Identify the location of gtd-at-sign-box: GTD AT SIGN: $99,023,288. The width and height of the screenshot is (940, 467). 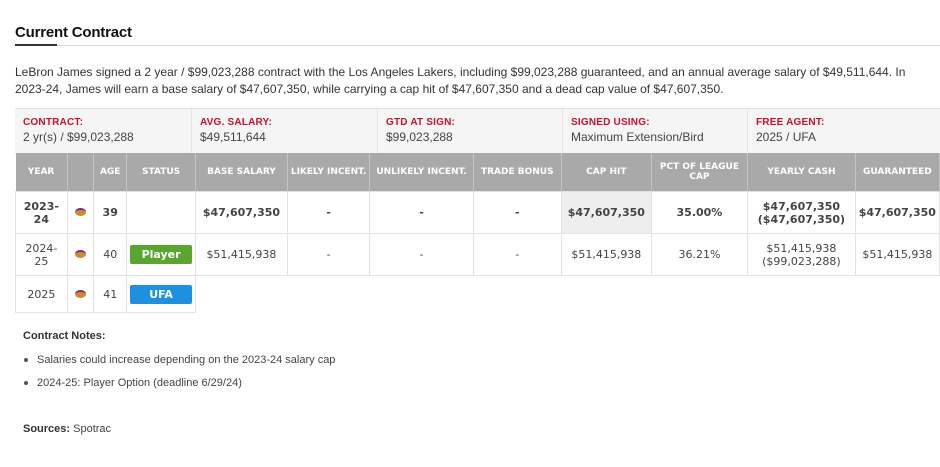
(470, 131).